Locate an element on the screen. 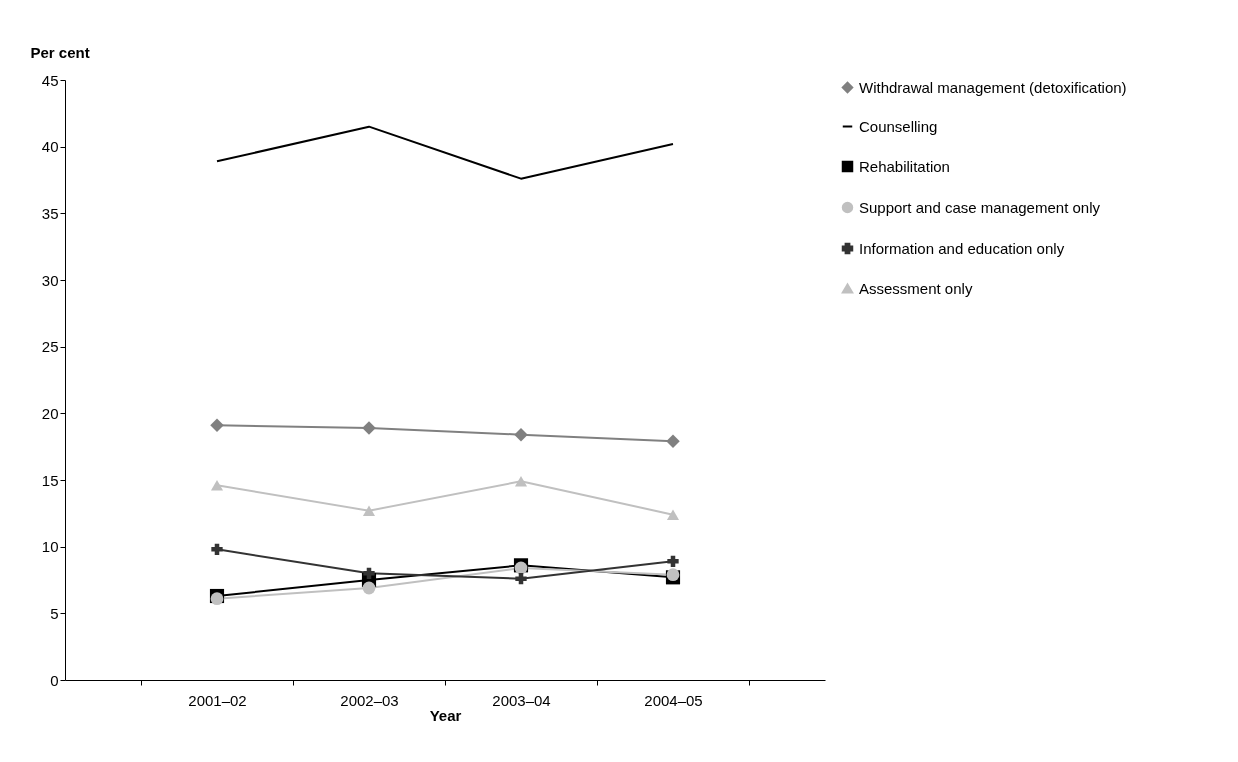  x-tick-label: 2002–03 is located at coordinates (369, 700).